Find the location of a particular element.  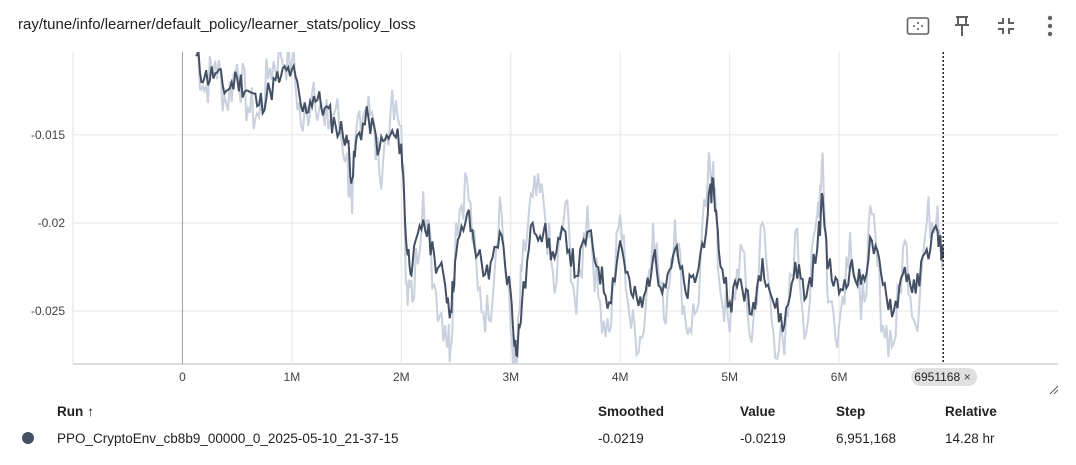

fit-domain-icon is located at coordinates (918, 26).